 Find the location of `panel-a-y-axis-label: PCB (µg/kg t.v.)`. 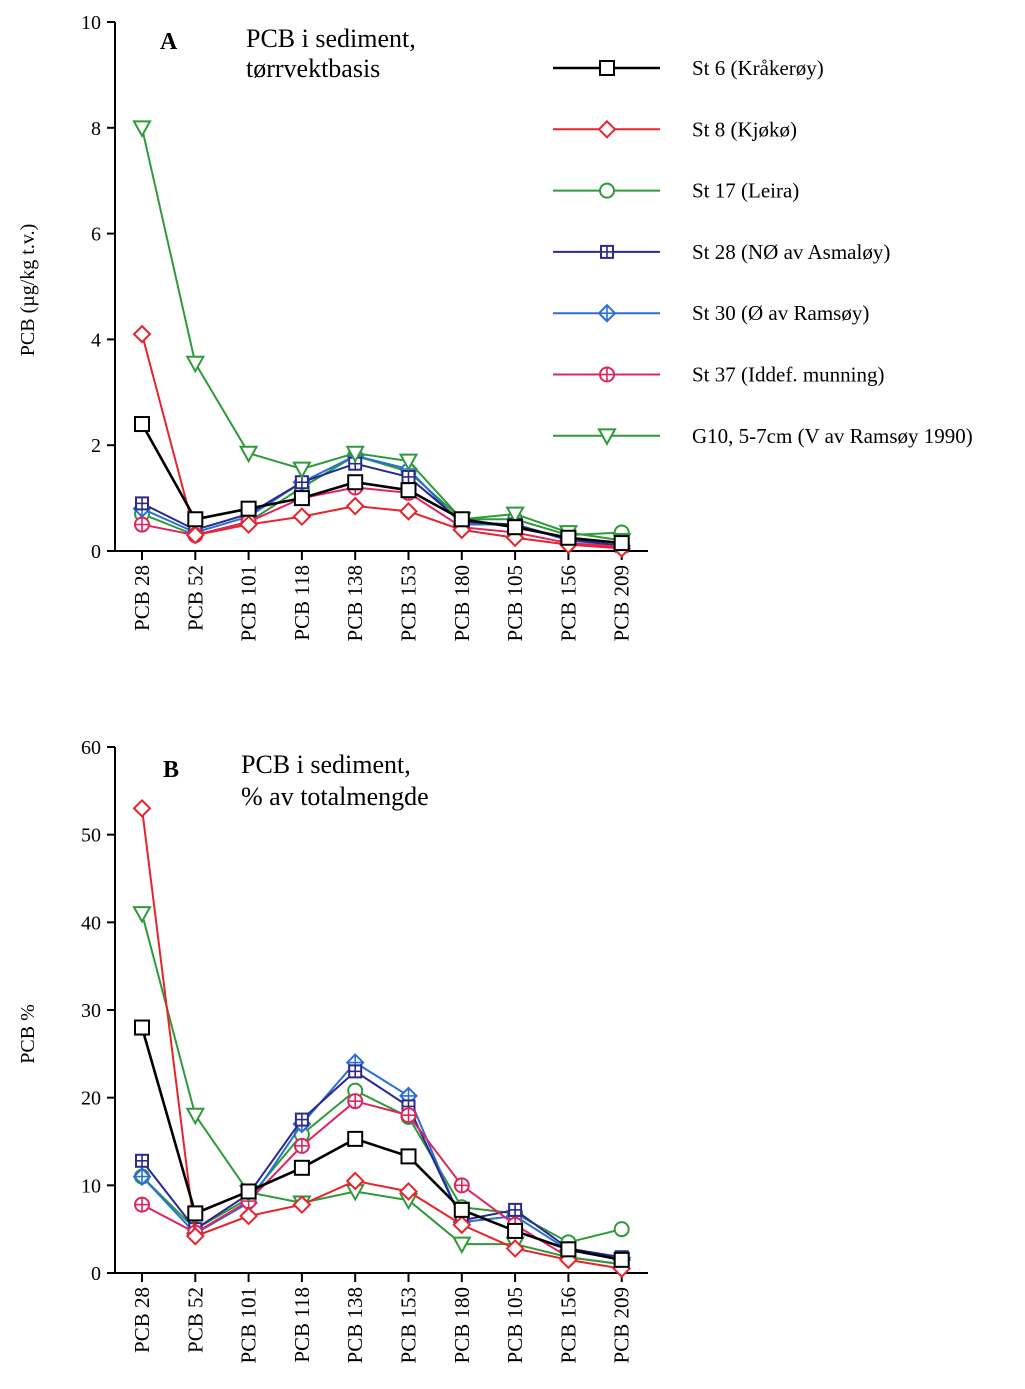

panel-a-y-axis-label: PCB (µg/kg t.v.) is located at coordinates (28, 290).